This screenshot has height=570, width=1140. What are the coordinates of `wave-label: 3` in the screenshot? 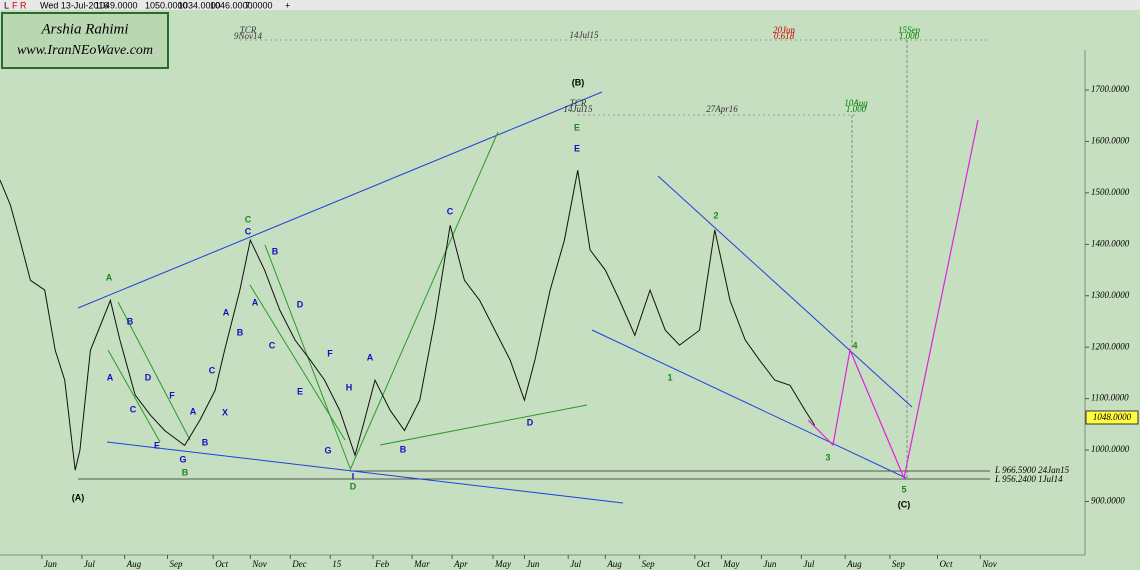 It's located at (827, 457).